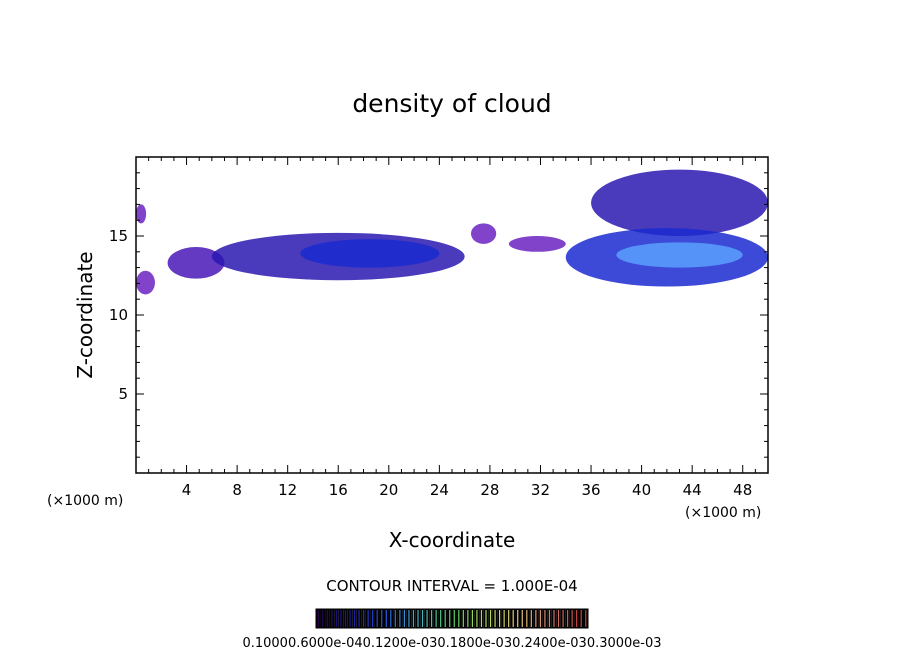 The width and height of the screenshot is (904, 654). What do you see at coordinates (118, 236) in the screenshot?
I see `y-tick-label: 15` at bounding box center [118, 236].